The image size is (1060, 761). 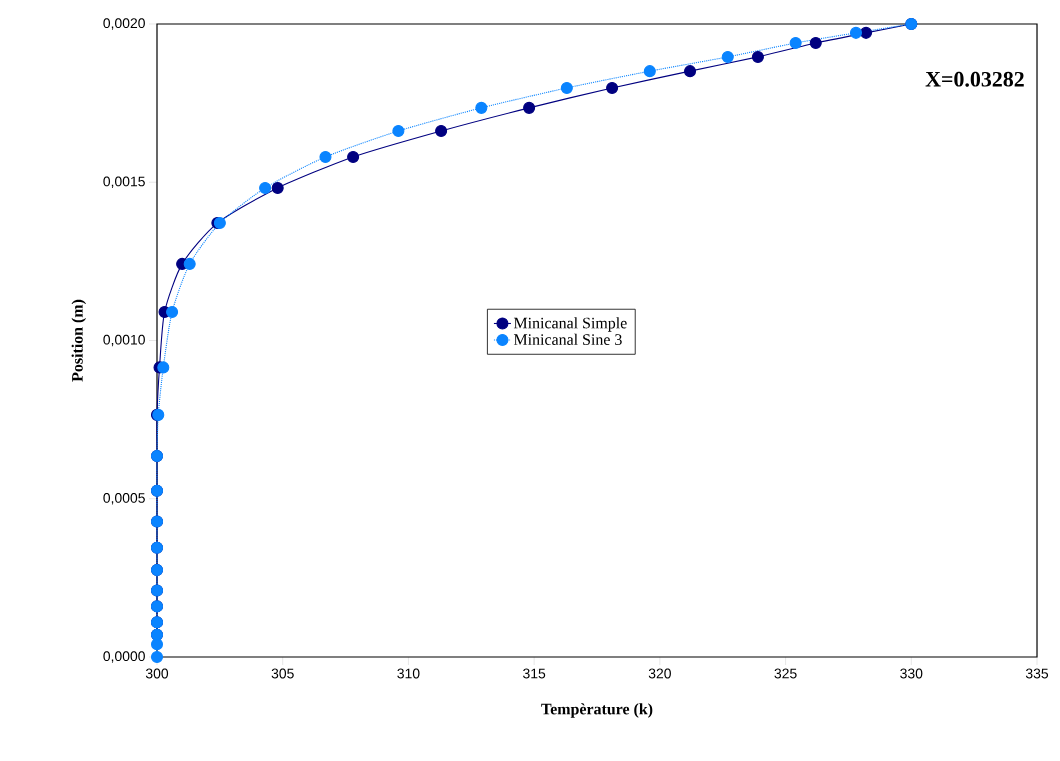 What do you see at coordinates (567, 339) in the screenshot?
I see `legend-label: Minicanal Sine 3` at bounding box center [567, 339].